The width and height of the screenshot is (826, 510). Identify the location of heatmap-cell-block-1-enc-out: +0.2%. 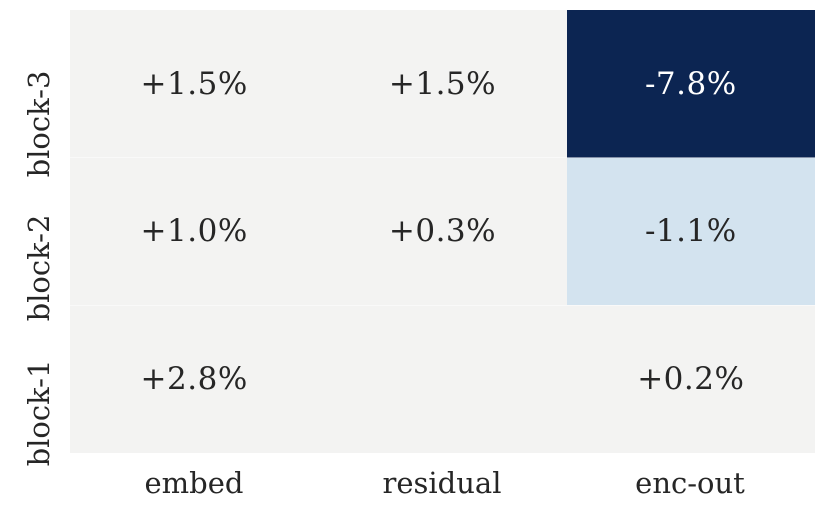
(690, 379).